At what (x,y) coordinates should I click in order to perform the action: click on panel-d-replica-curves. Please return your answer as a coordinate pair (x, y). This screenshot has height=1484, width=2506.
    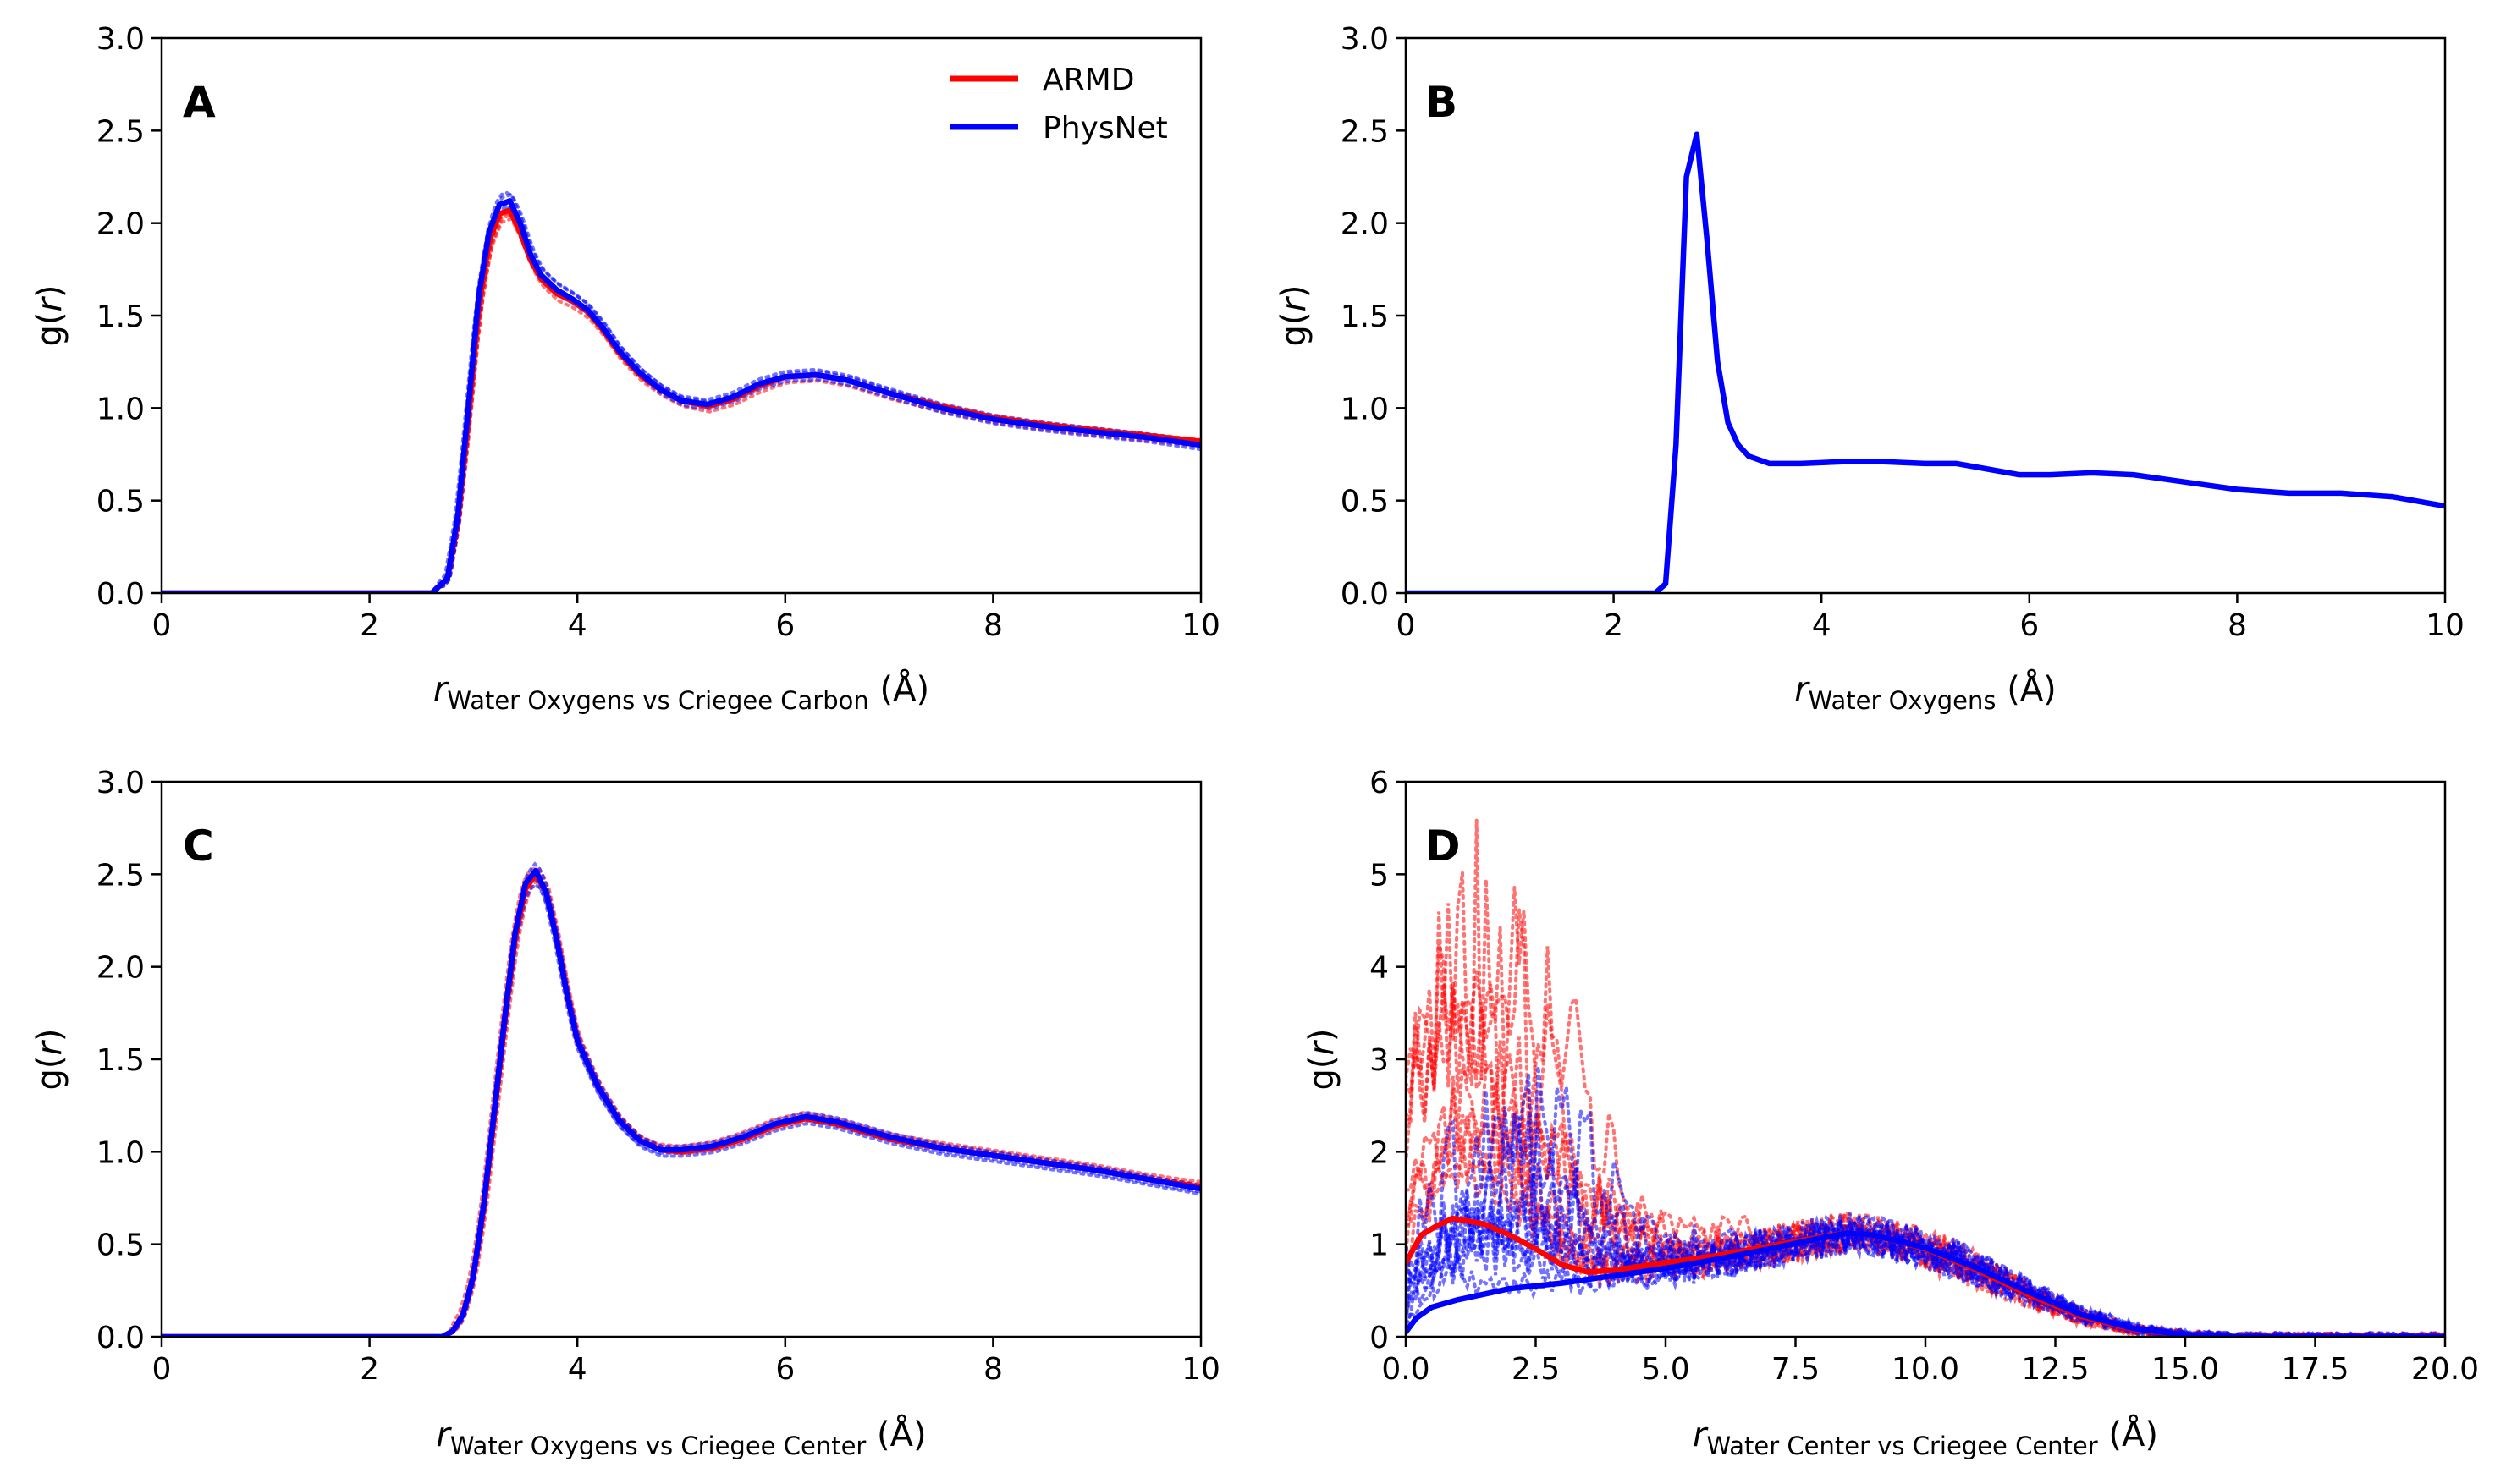
    Looking at the image, I should click on (1926, 1078).